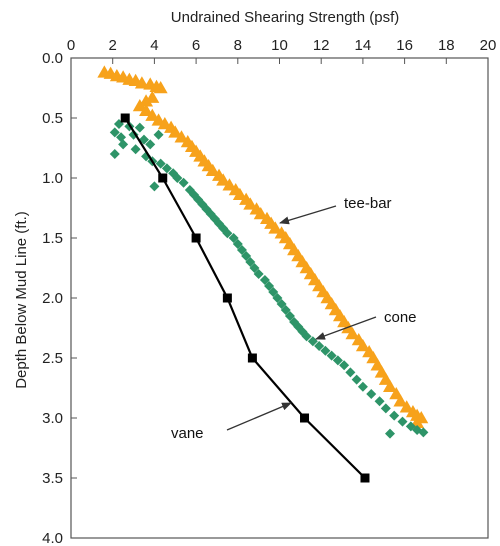  Describe the element at coordinates (279, 45) in the screenshot. I see `x-tick-label-5: 10` at that location.